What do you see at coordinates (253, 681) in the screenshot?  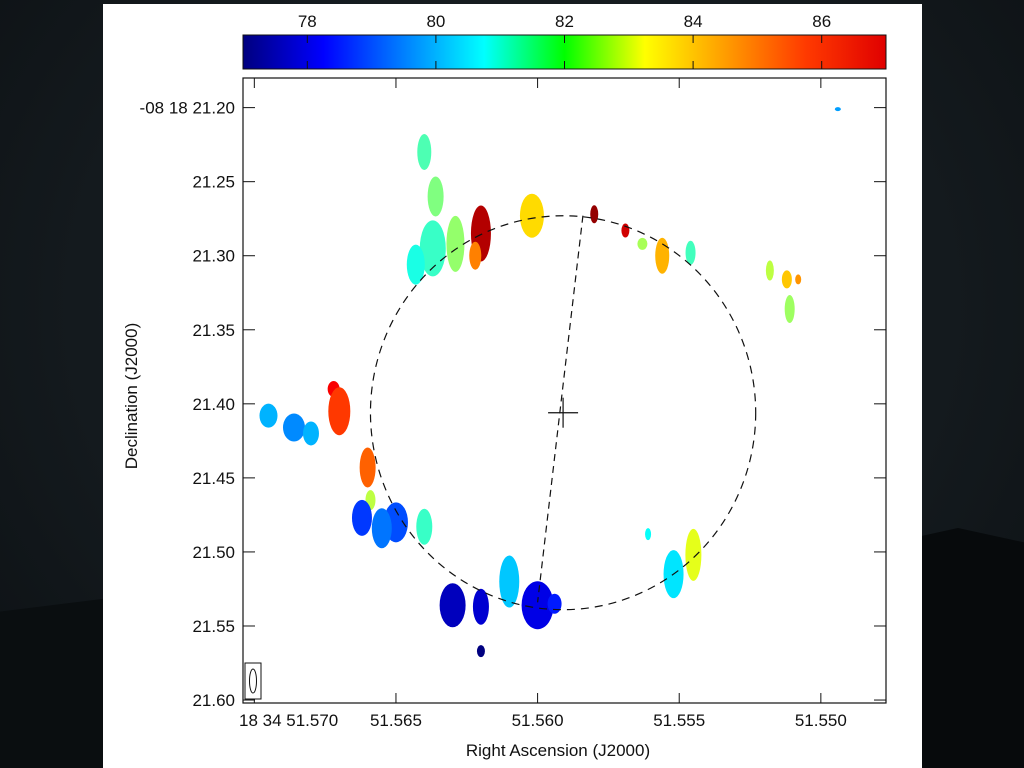 I see `beam-indicator` at bounding box center [253, 681].